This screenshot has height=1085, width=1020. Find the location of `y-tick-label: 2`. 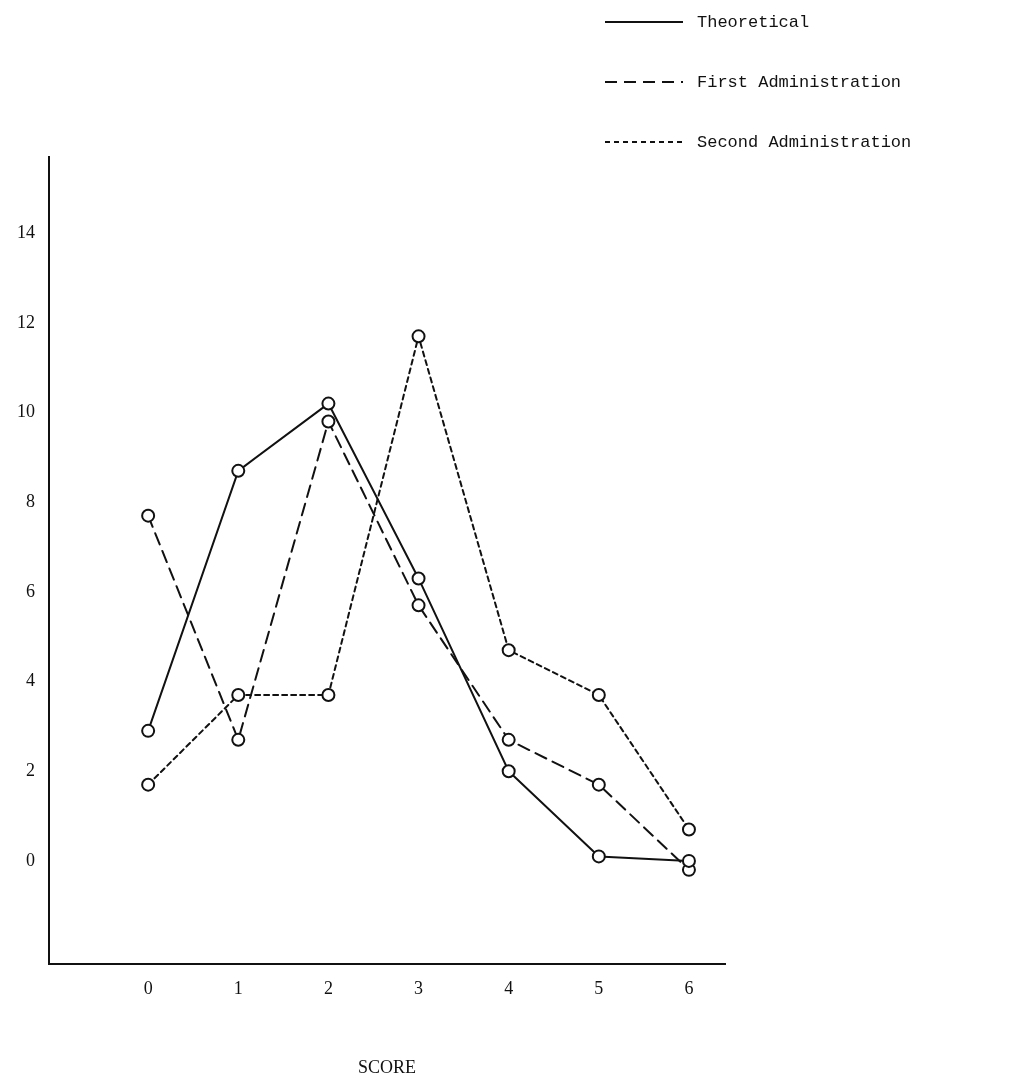

y-tick-label: 2 is located at coordinates (30, 769).